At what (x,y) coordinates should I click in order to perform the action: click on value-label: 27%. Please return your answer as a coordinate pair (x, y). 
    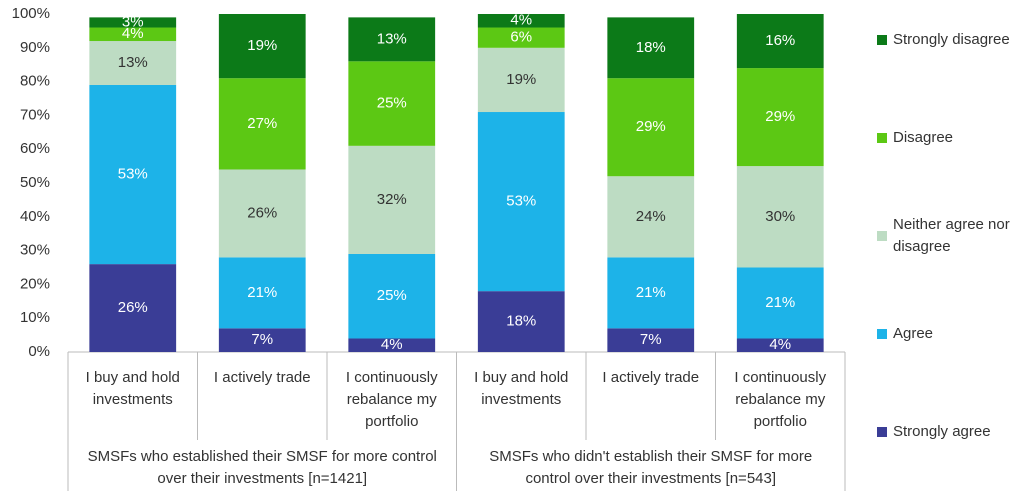
    Looking at the image, I should click on (262, 123).